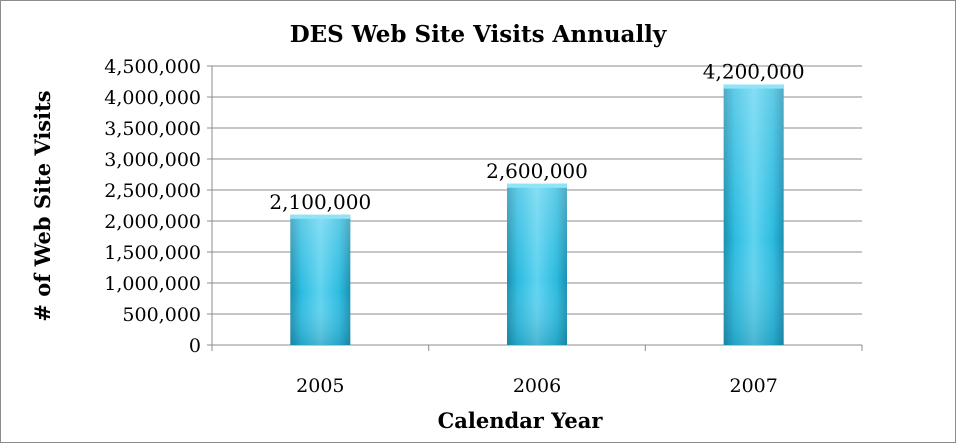  I want to click on y-tick-label: 1,000,000, so click(152, 284).